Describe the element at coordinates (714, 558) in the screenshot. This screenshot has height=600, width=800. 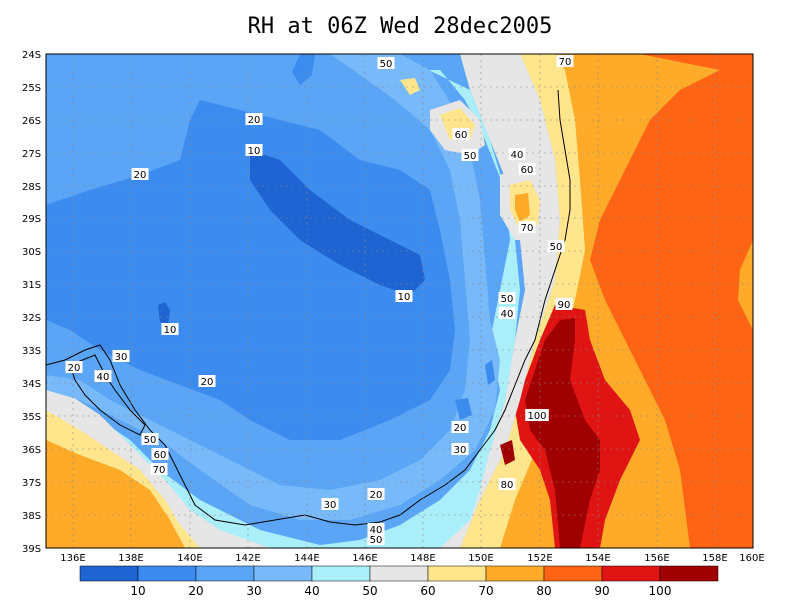
I see `lon-label: 158E` at that location.